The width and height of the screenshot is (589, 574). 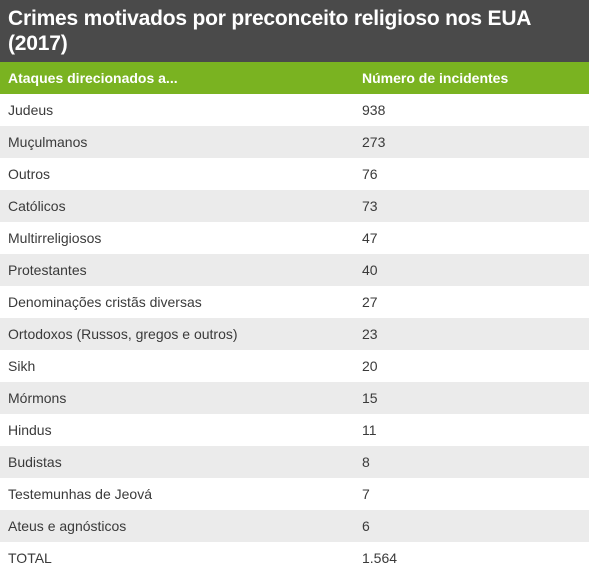 I want to click on table-row: Muçulmanos 273, so click(x=294, y=142).